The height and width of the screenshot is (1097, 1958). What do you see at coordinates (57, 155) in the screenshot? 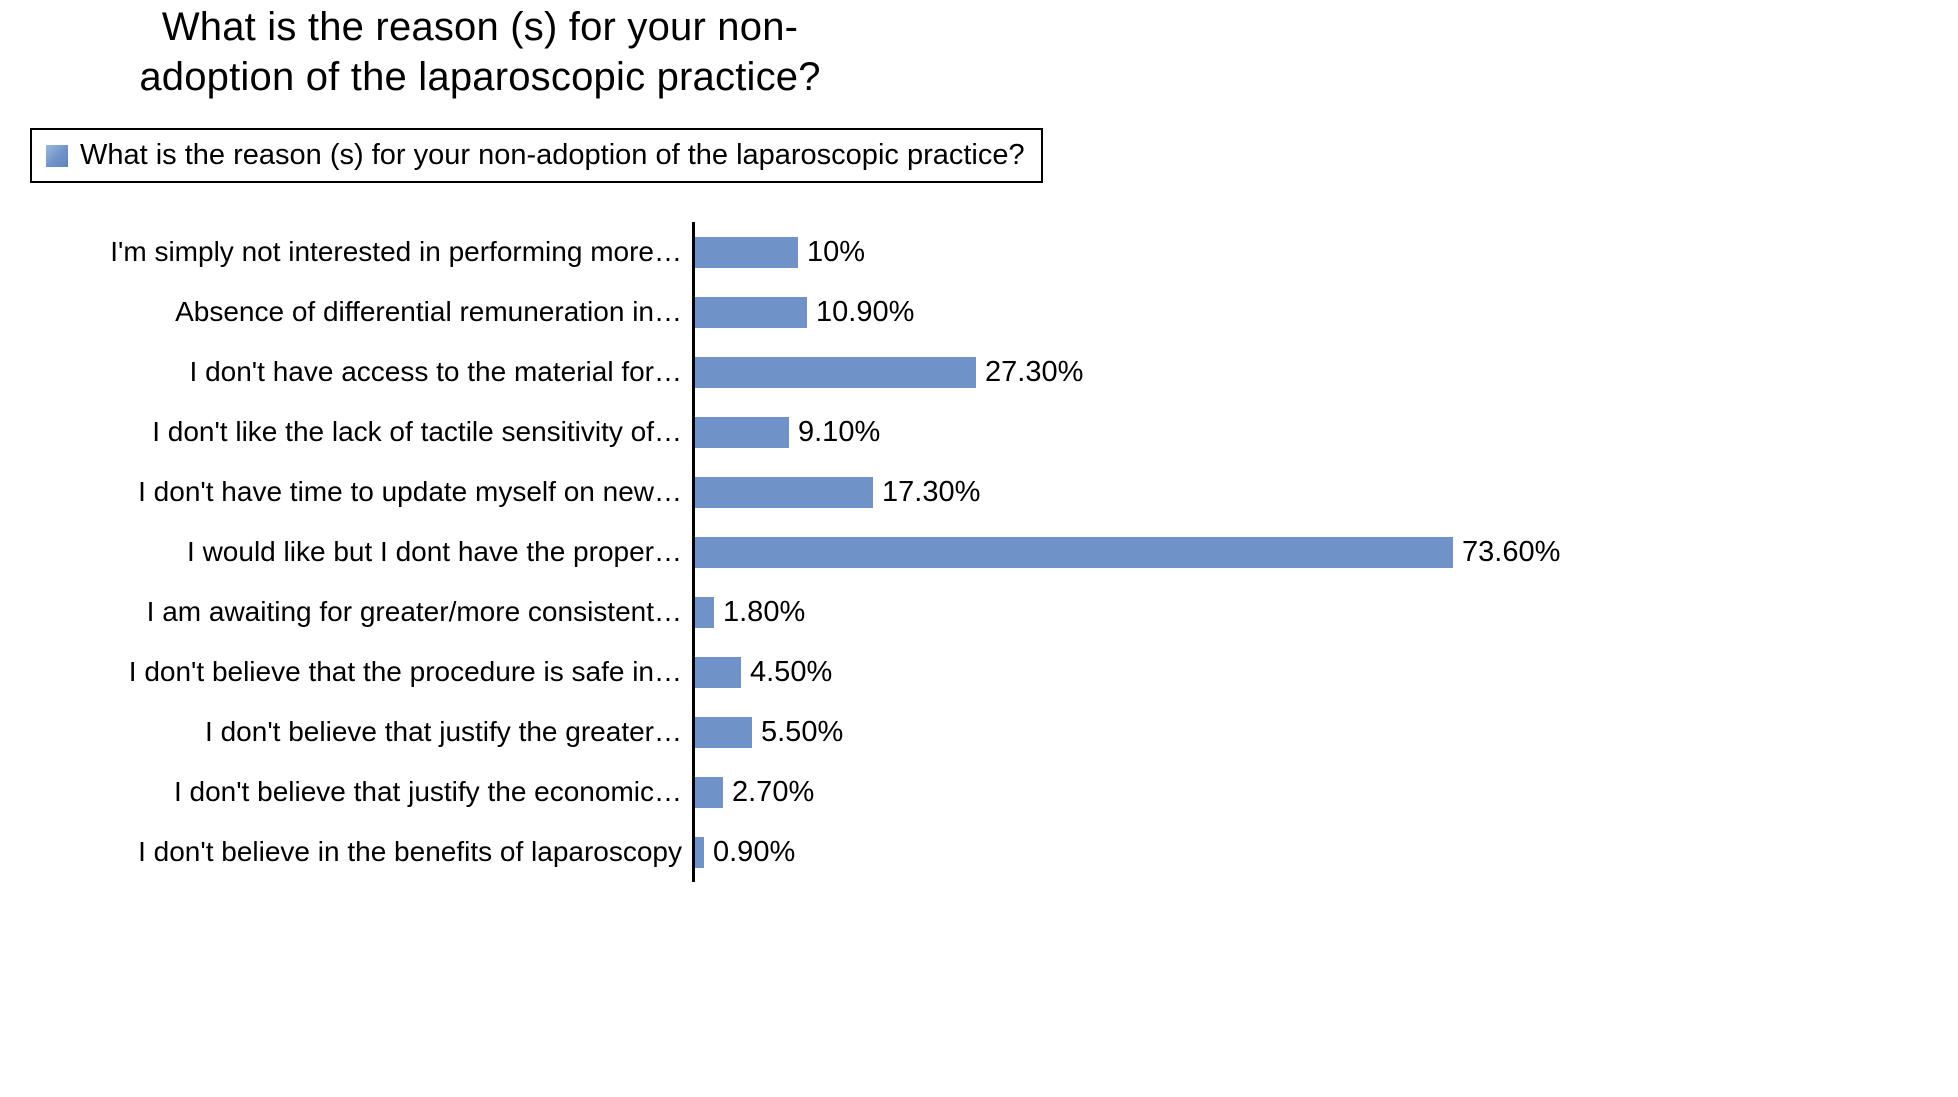
I see `legend-swatch-icon` at bounding box center [57, 155].